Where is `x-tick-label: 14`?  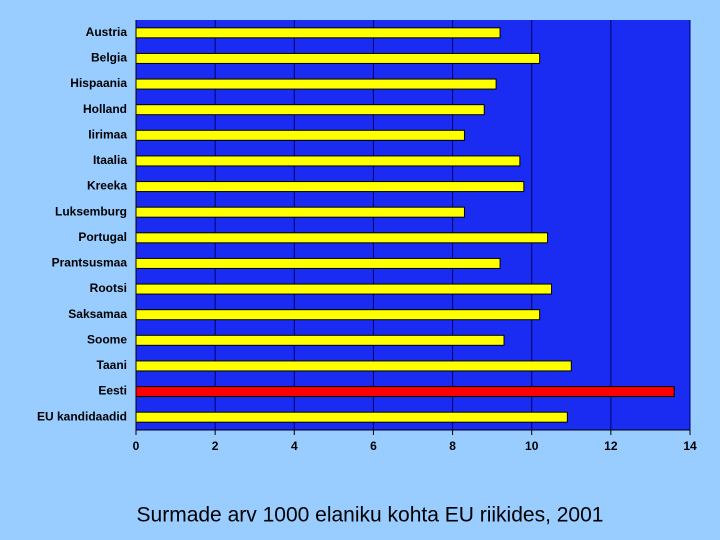
x-tick-label: 14 is located at coordinates (690, 446).